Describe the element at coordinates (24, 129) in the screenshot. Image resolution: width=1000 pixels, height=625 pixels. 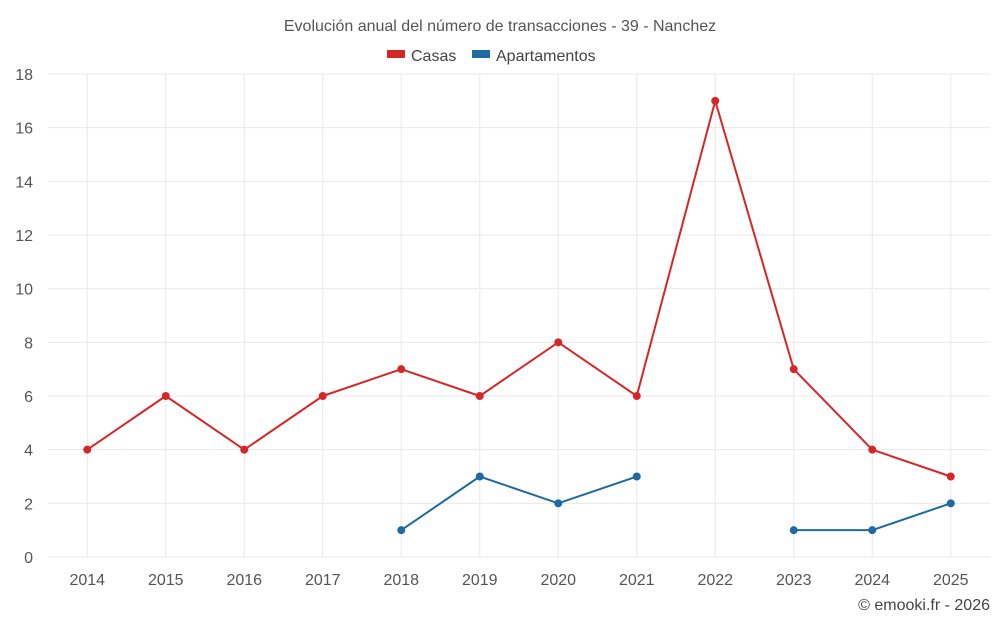
I see `y-tick-label: 16` at that location.